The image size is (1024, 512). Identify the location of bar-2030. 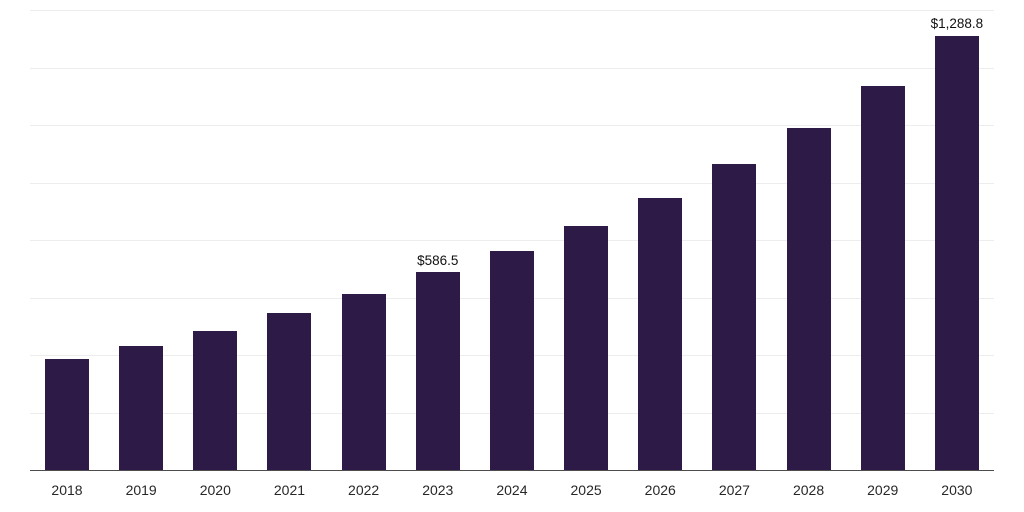
(956, 252).